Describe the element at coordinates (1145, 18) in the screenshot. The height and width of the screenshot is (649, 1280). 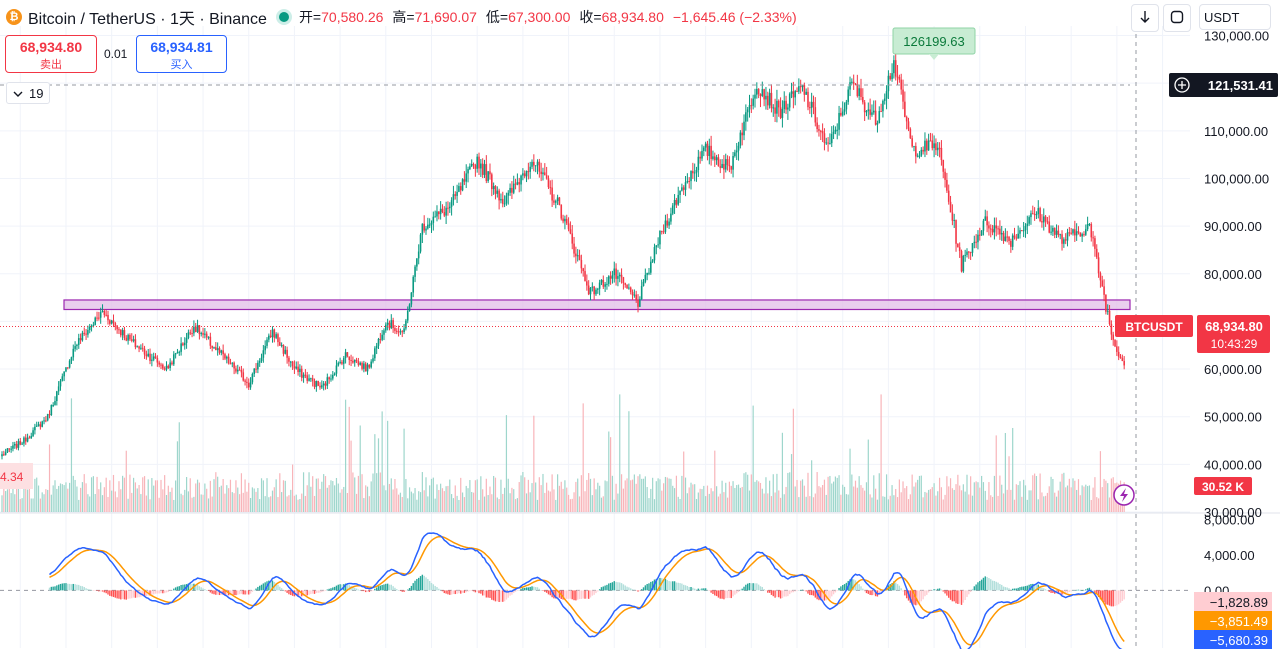
I see `scroll-to-latest-button` at that location.